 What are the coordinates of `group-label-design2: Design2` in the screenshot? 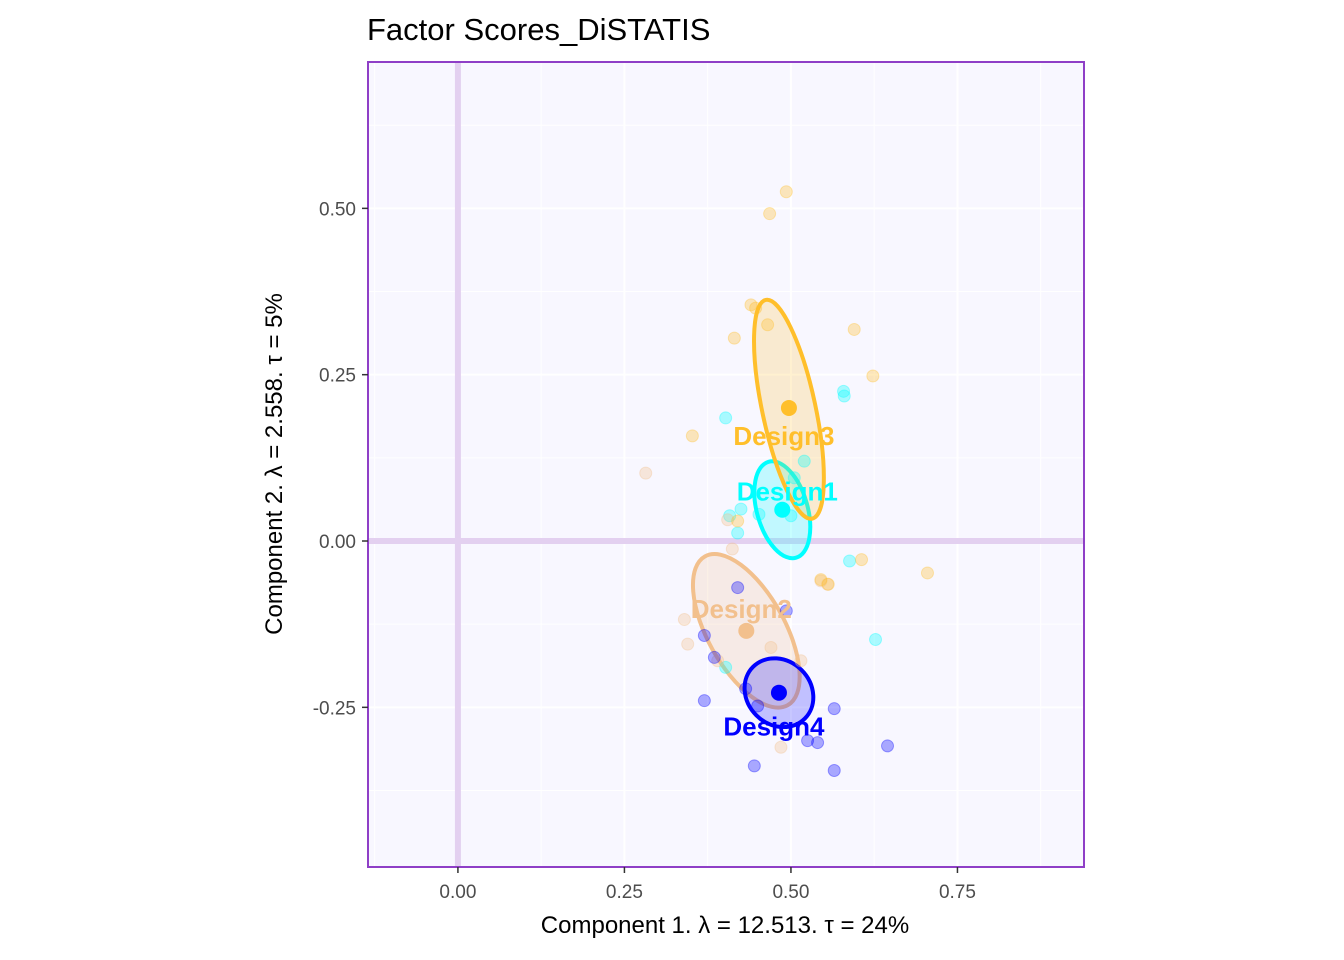 It's located at (741, 609).